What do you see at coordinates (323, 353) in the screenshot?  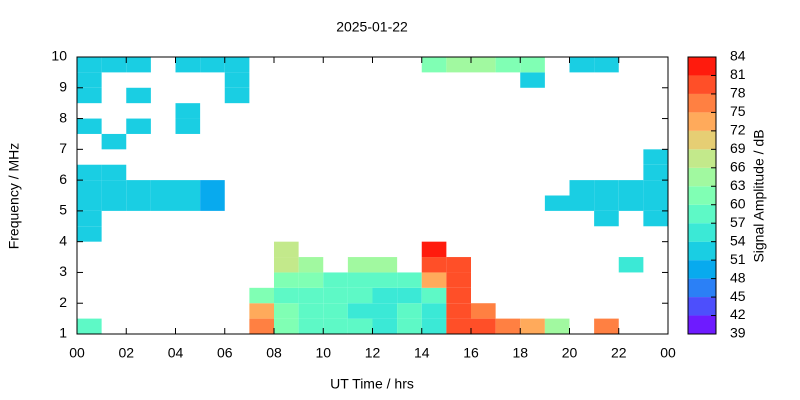 I see `x-tick-label: 10` at bounding box center [323, 353].